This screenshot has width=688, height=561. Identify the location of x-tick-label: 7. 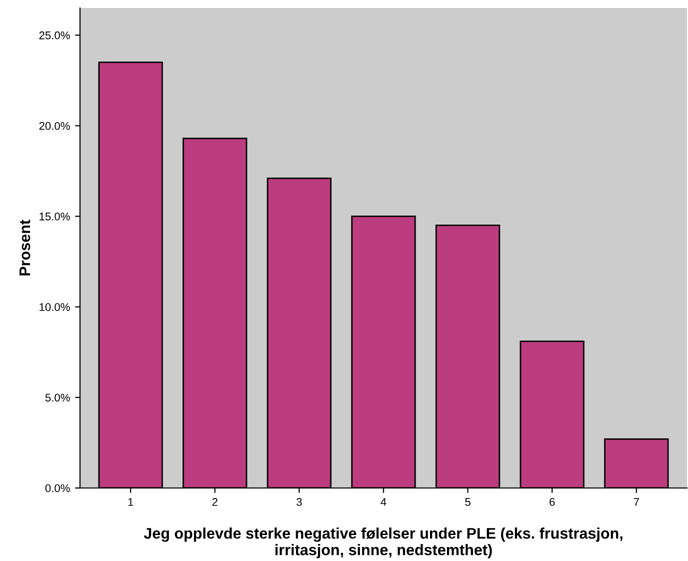
(636, 502).